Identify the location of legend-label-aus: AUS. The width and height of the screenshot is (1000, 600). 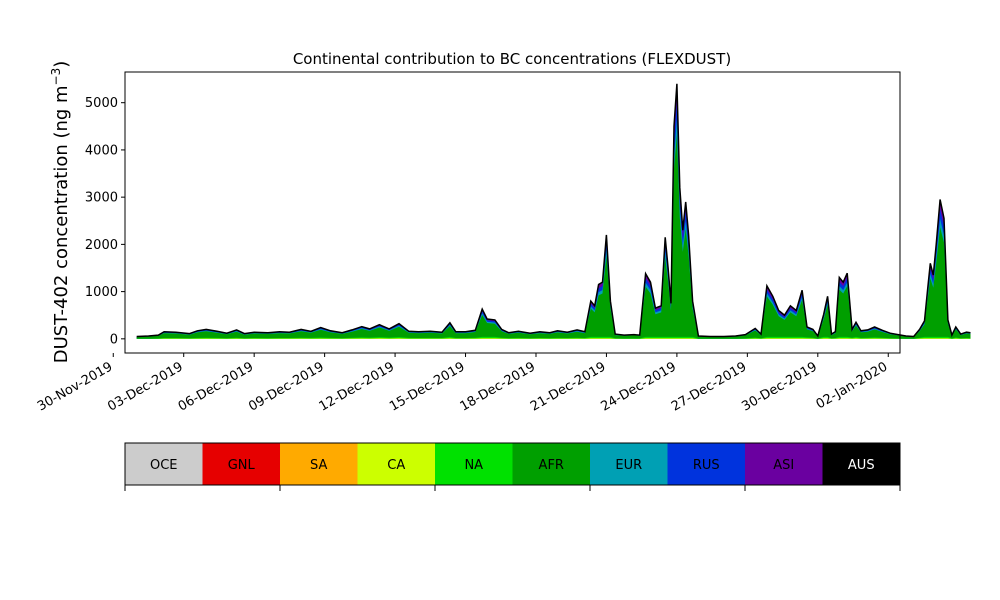
(861, 465).